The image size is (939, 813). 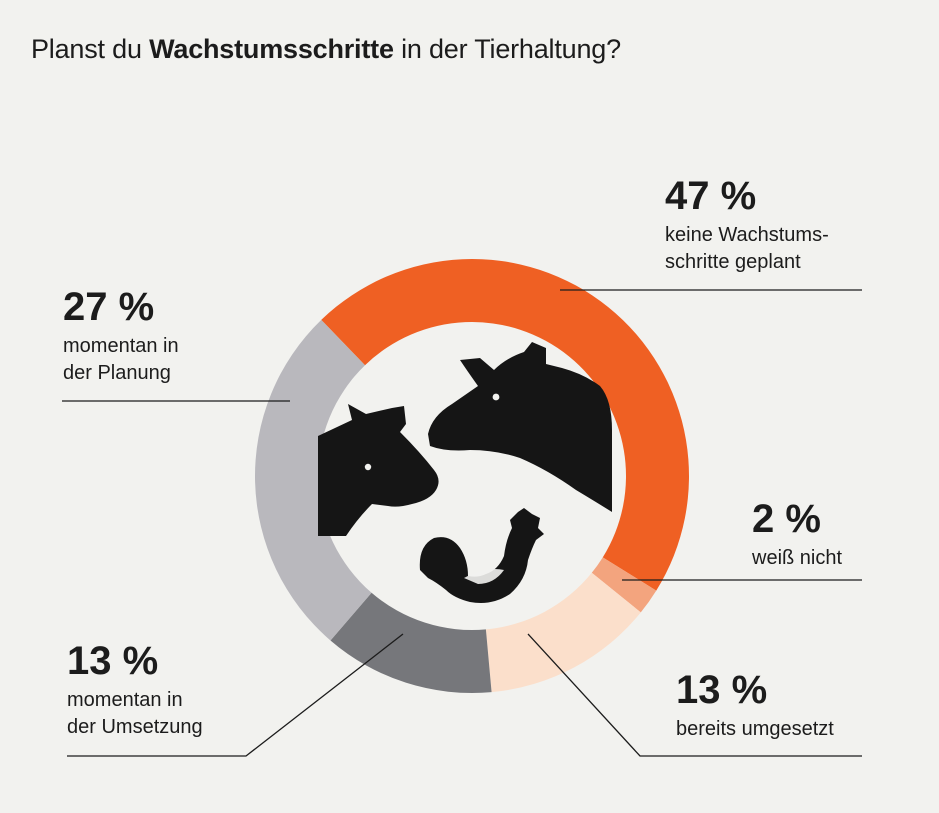 What do you see at coordinates (121, 346) in the screenshot?
I see `label-line-5-1: momentan in` at bounding box center [121, 346].